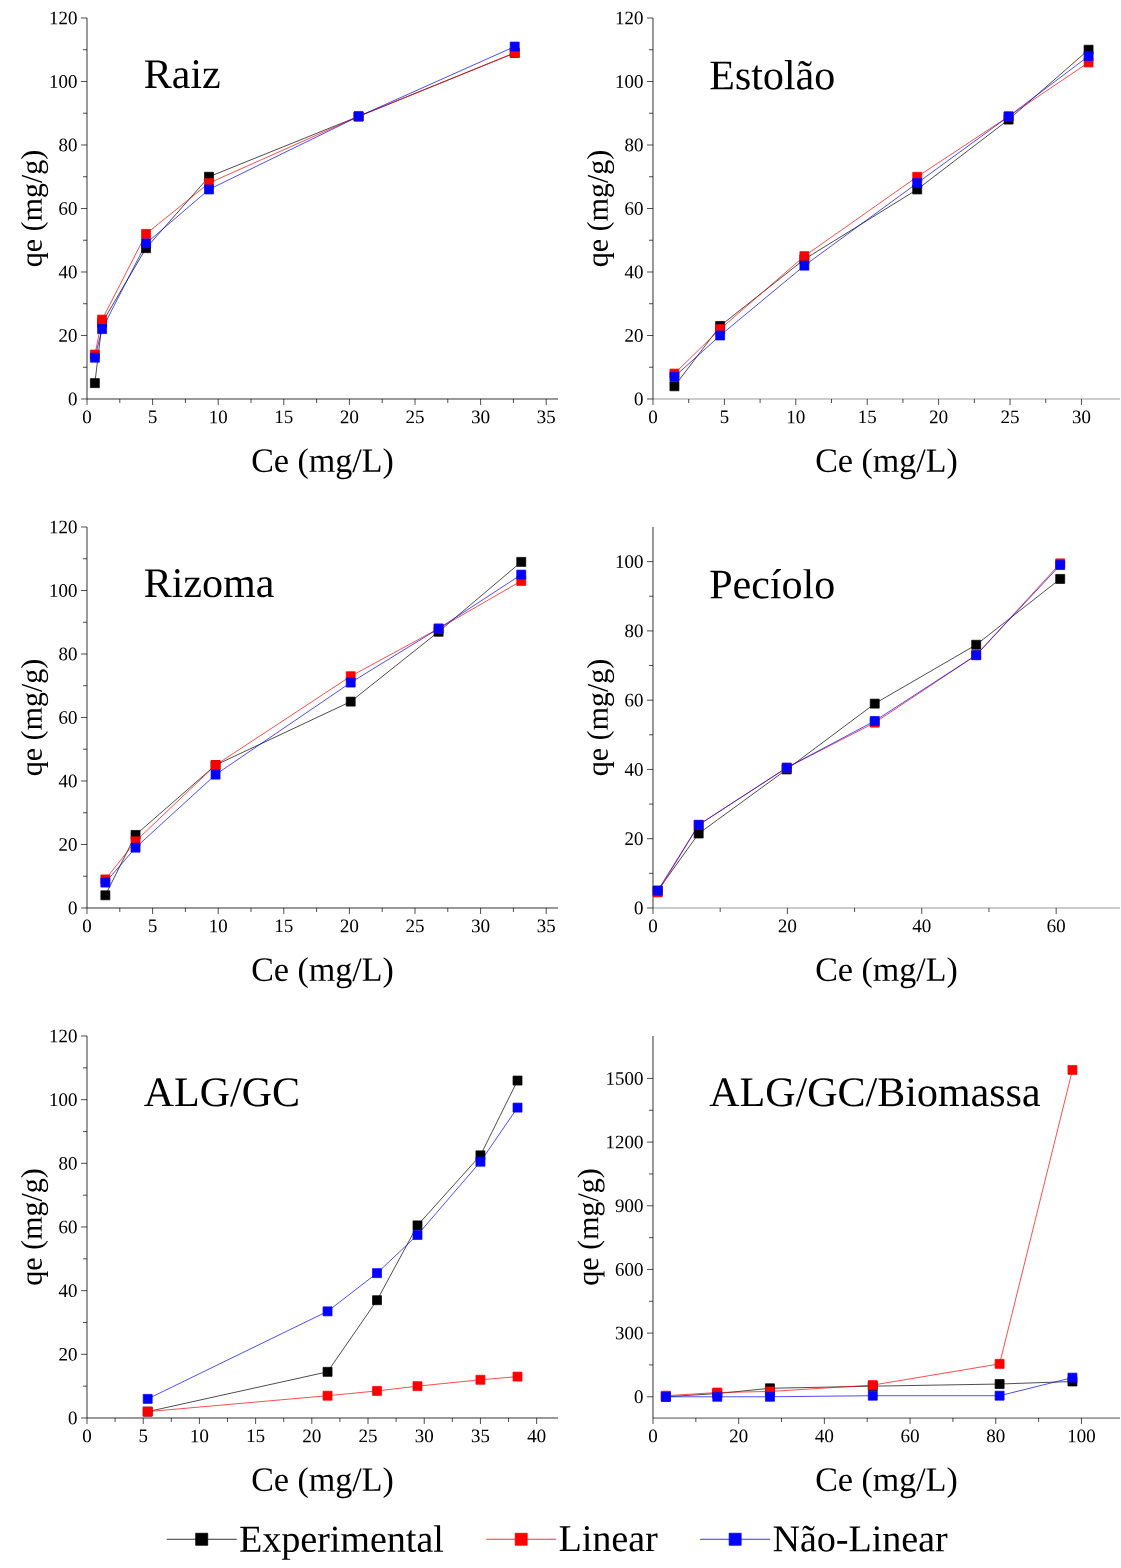 The image size is (1121, 1568). What do you see at coordinates (342, 1542) in the screenshot?
I see `legend-label: Experimental` at bounding box center [342, 1542].